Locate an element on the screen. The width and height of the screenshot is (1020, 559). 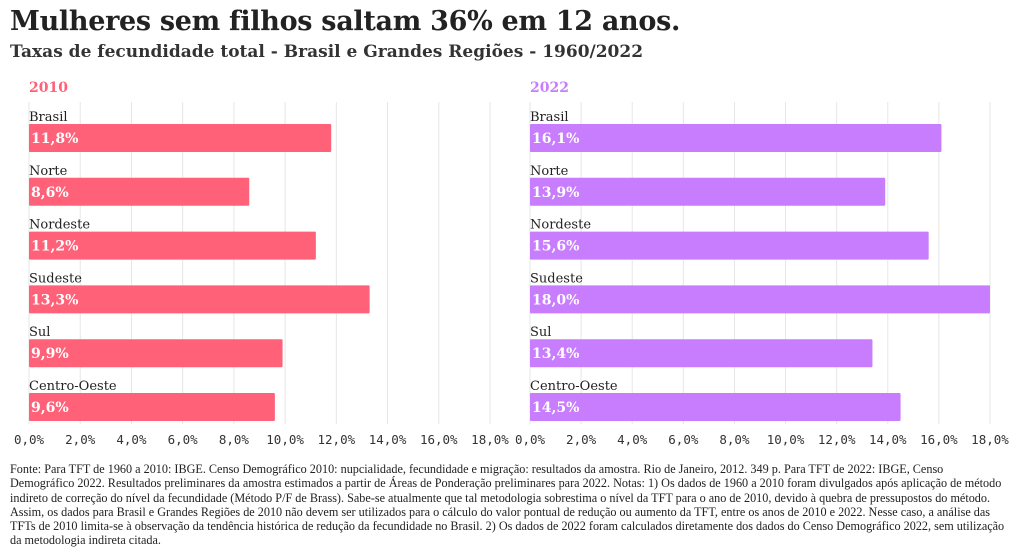
value-label-2022-centro-oeste: 14,5% is located at coordinates (555, 408).